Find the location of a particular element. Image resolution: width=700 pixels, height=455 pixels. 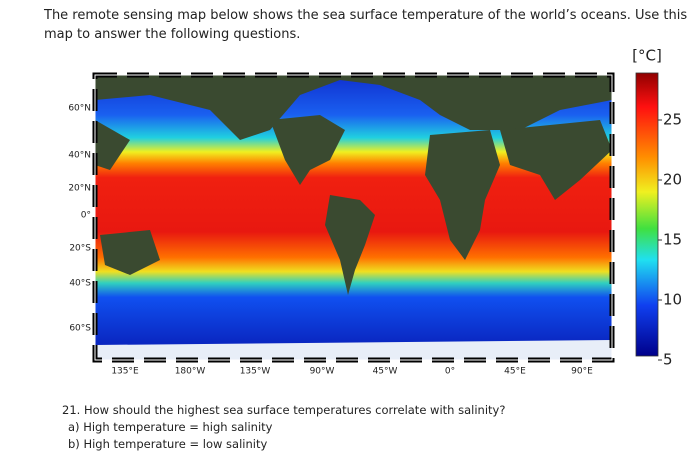

latitude-label: 60°N is located at coordinates (79, 109).